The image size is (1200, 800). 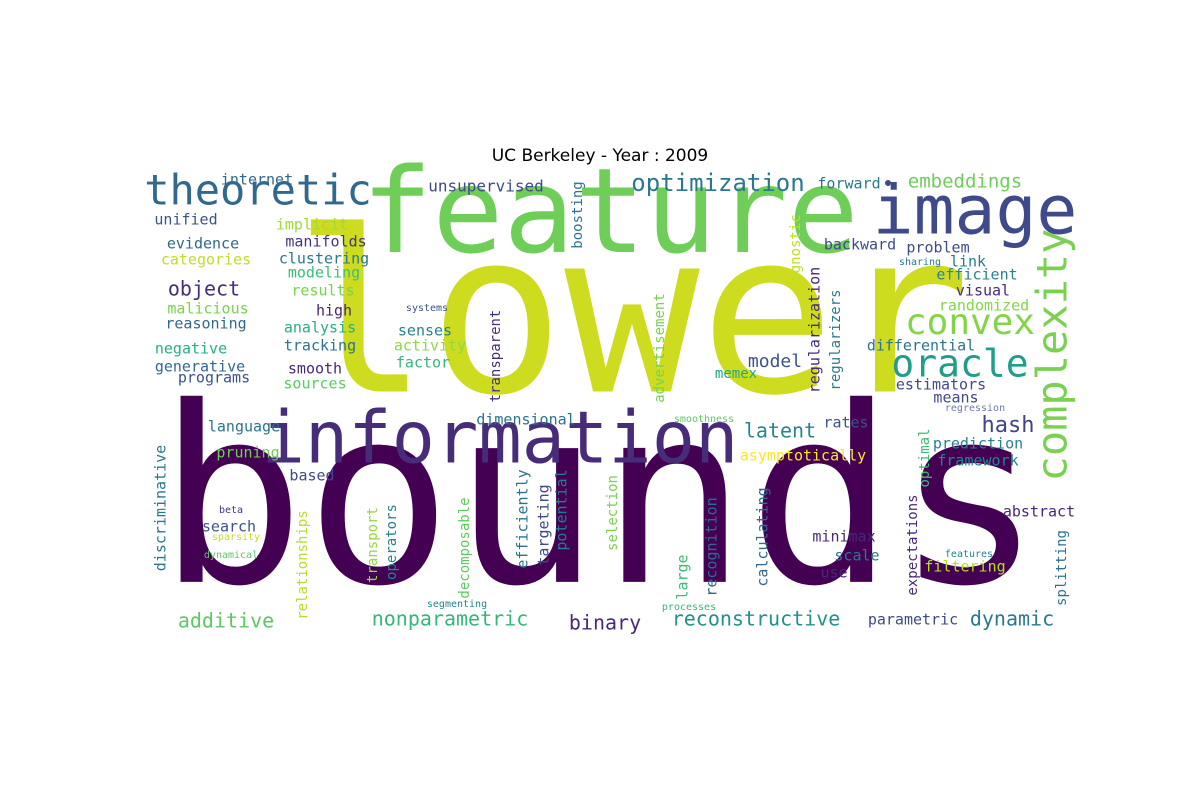 I want to click on word-targeting: targeting, so click(x=544, y=524).